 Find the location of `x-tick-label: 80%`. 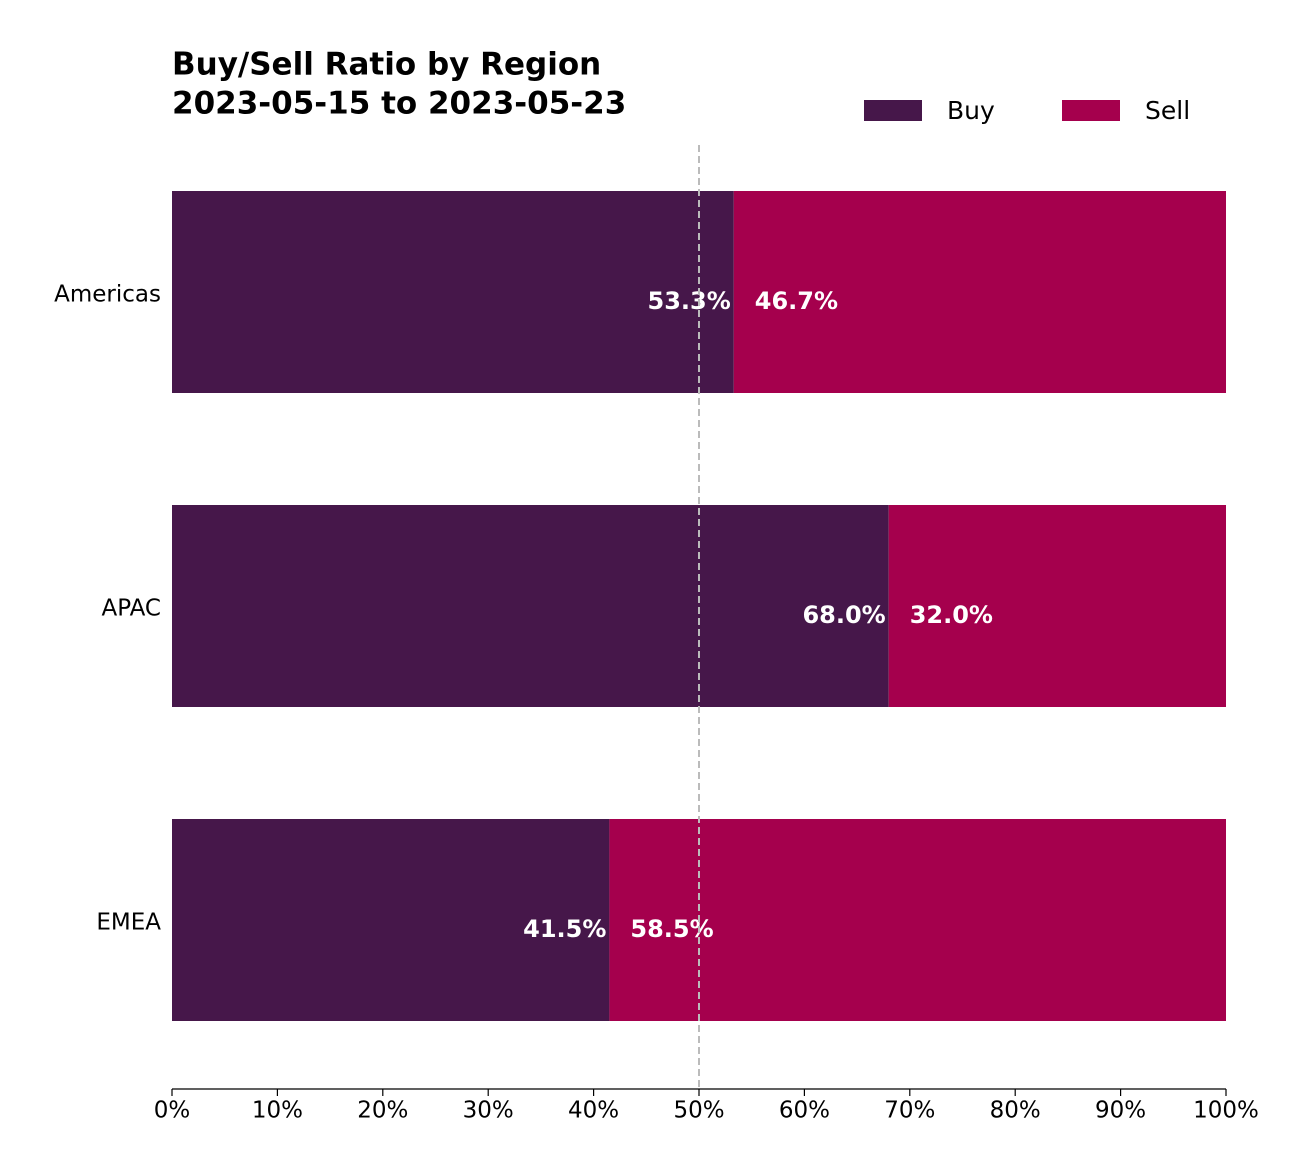

x-tick-label: 80% is located at coordinates (1015, 1111).